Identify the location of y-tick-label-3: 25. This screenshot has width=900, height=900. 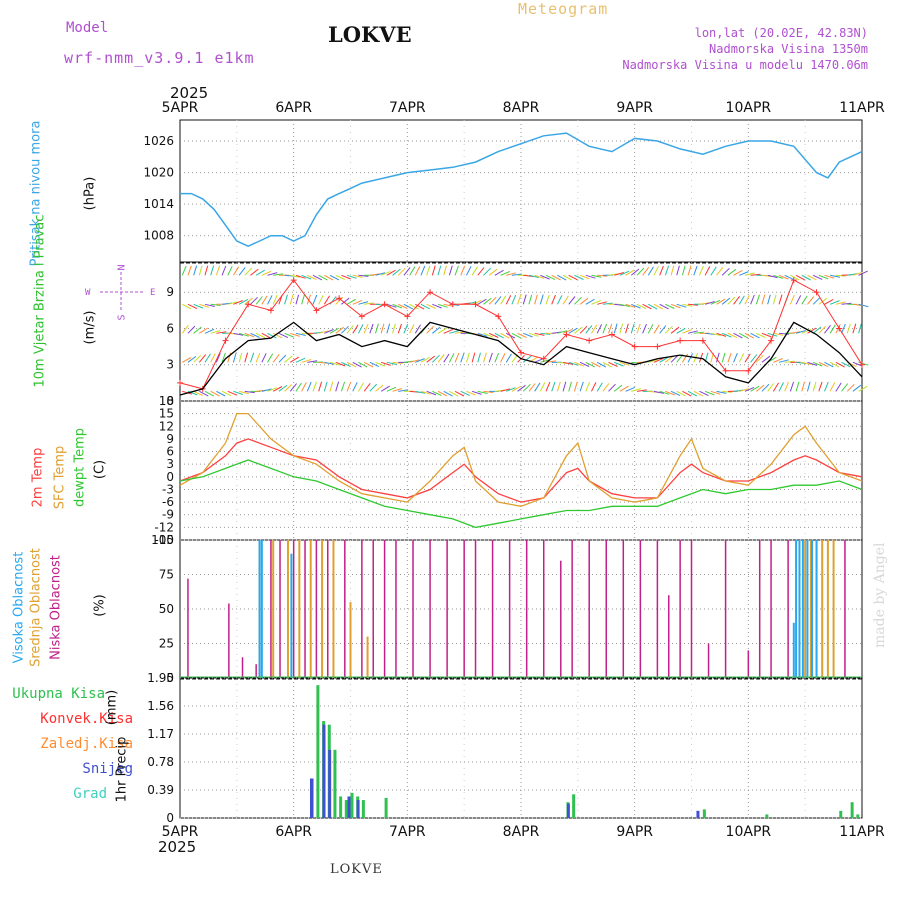
(166, 644).